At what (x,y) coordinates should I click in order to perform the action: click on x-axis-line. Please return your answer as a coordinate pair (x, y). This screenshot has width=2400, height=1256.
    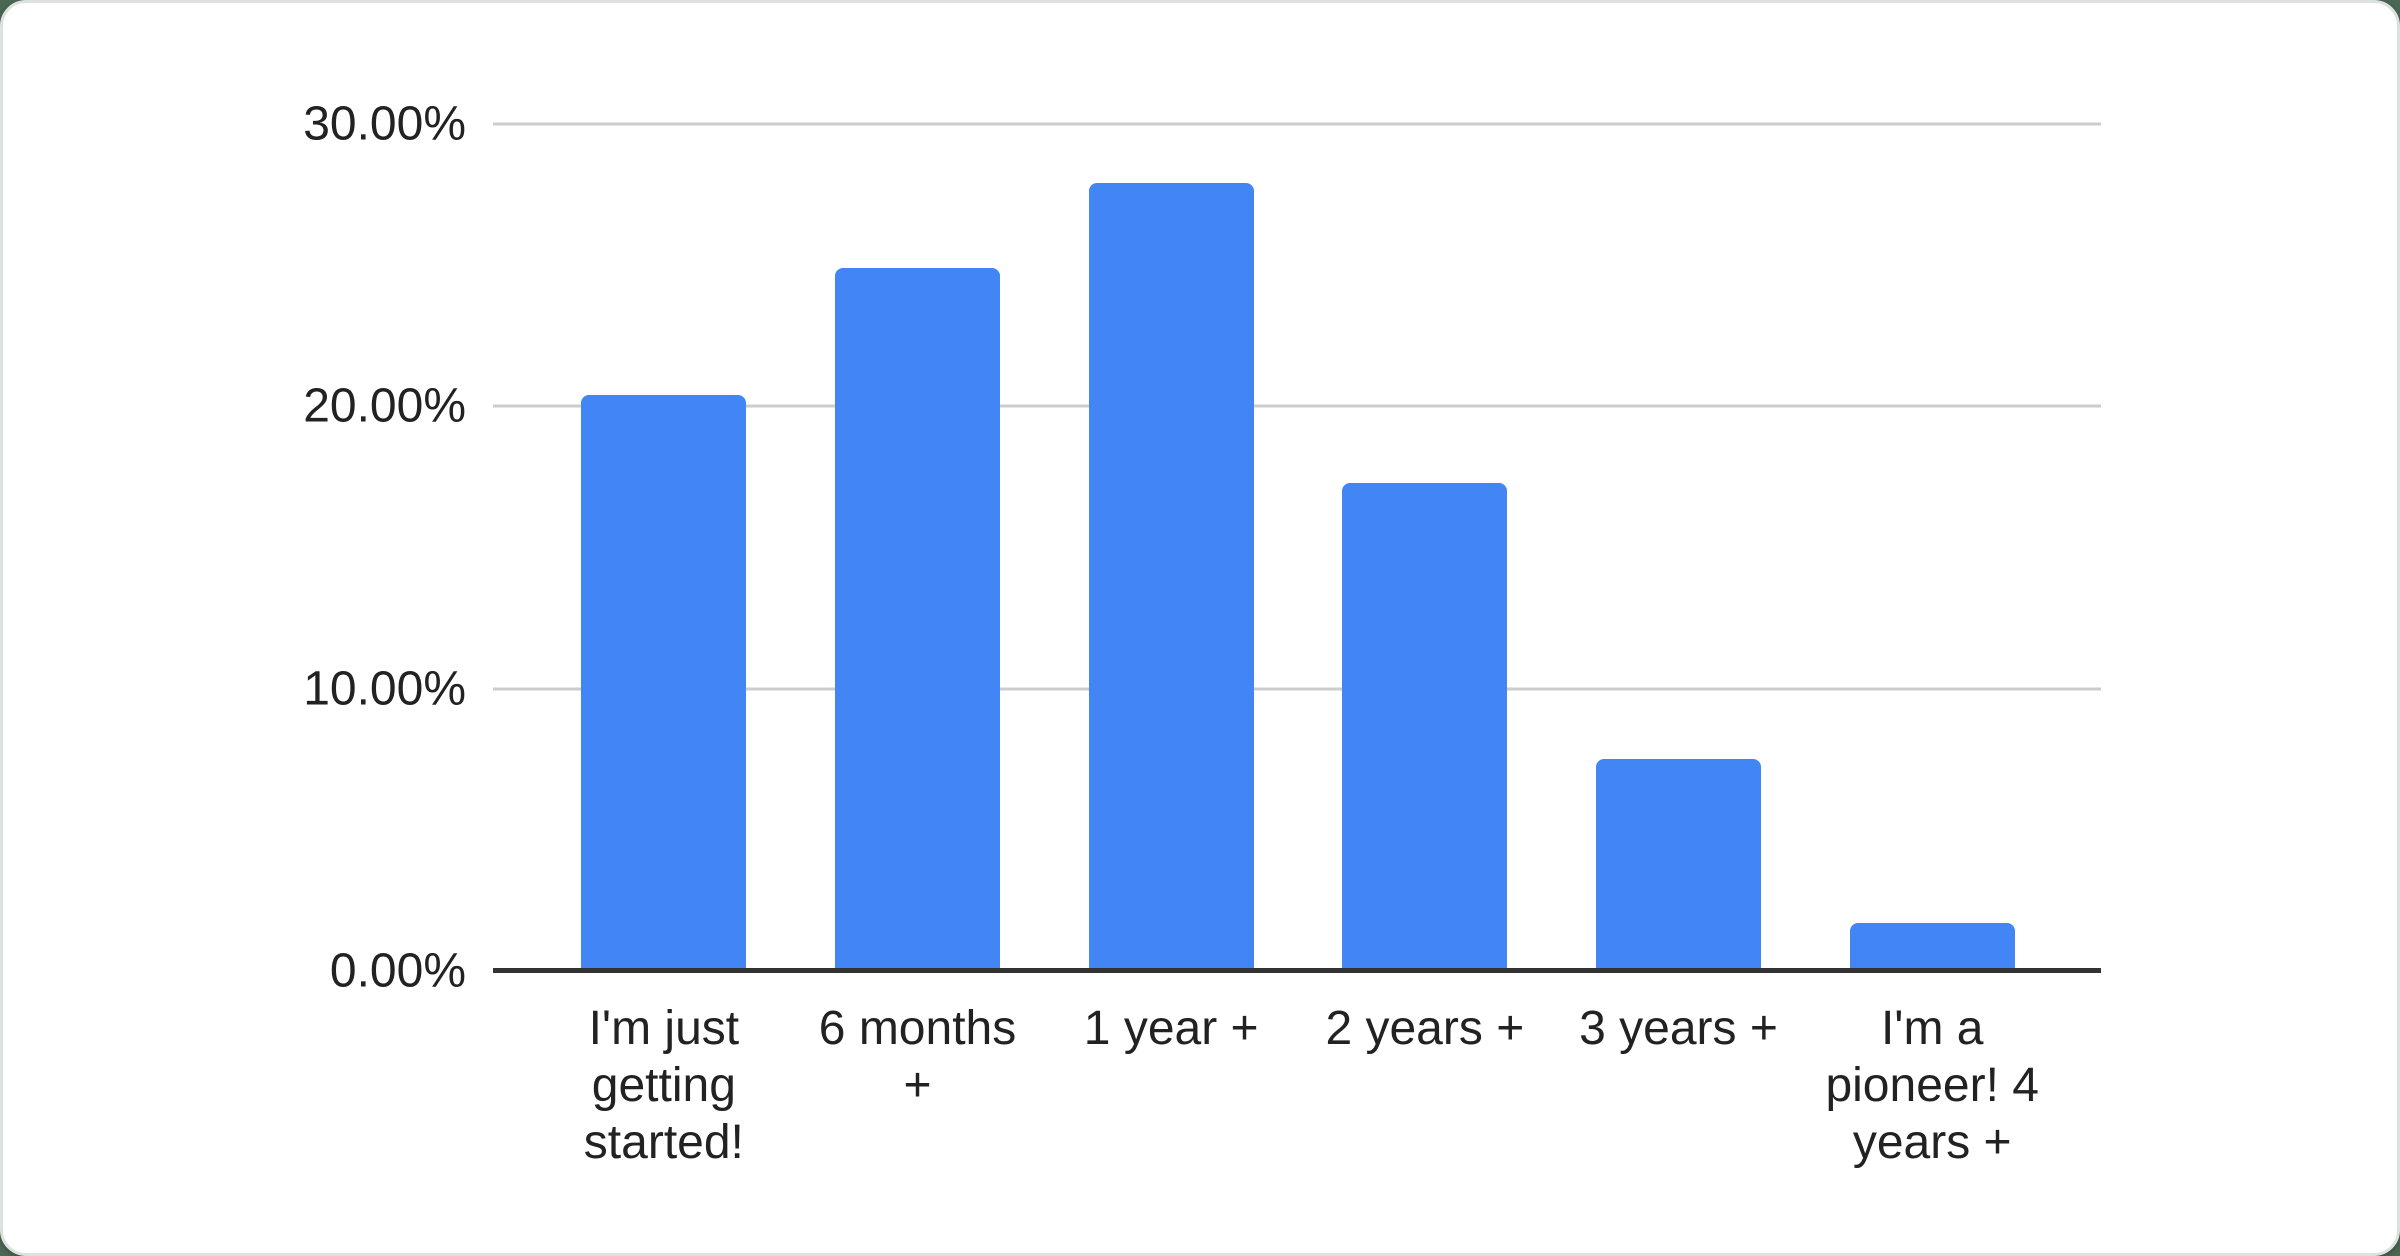
    Looking at the image, I should click on (1297, 970).